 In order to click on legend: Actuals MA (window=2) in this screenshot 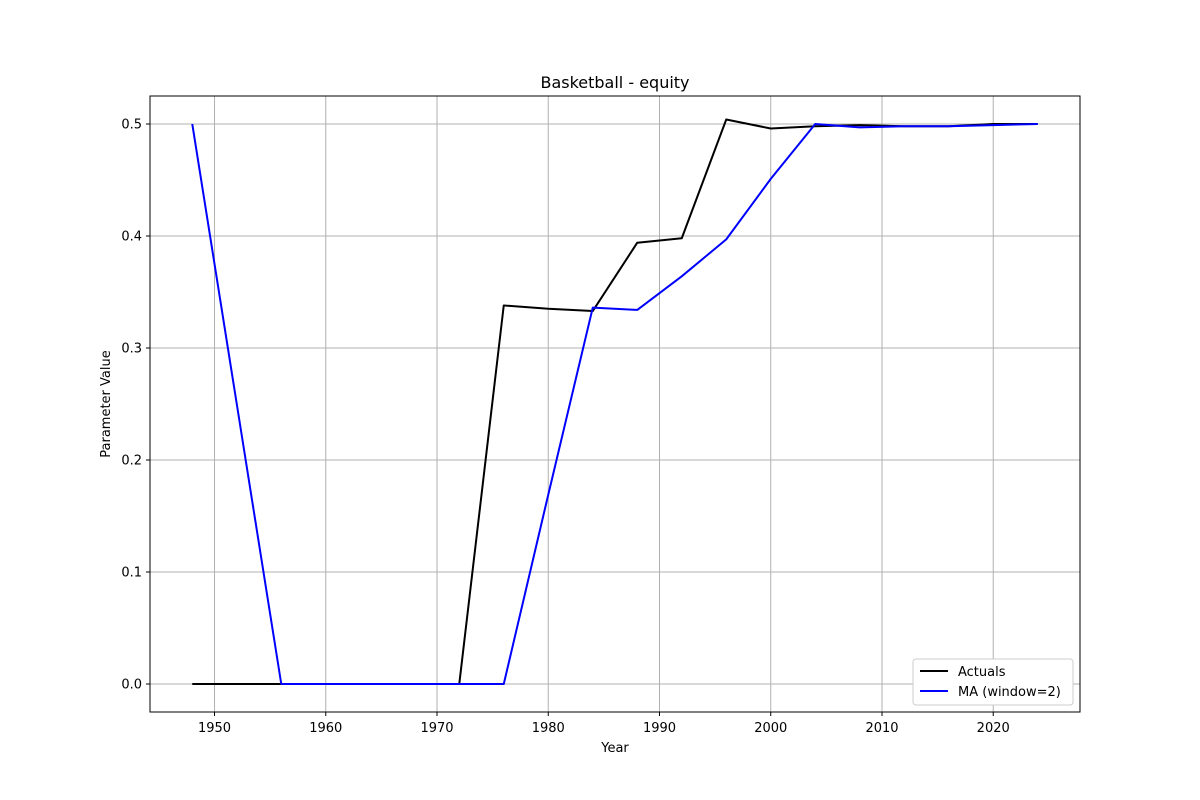, I will do `click(993, 682)`.